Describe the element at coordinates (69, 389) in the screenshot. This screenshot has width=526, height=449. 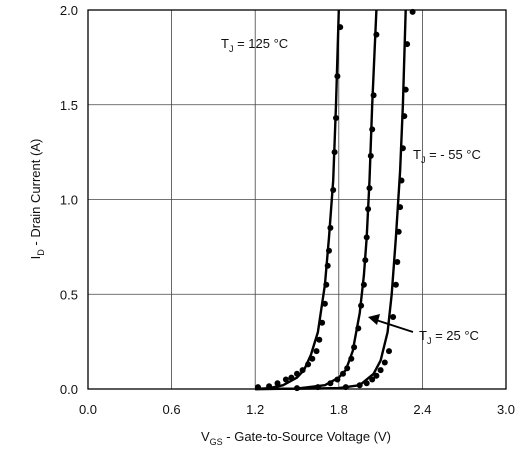
I see `y-tick-label: 0.0` at that location.